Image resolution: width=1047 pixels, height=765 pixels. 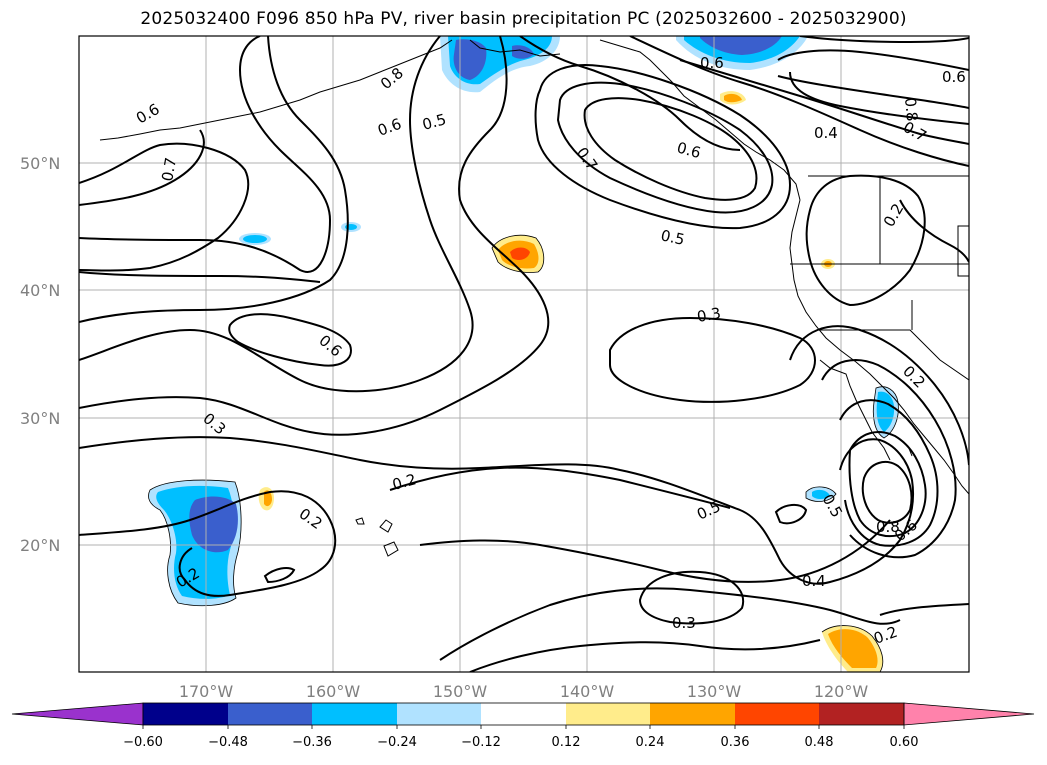 What do you see at coordinates (40, 354) in the screenshot?
I see `latitude-labels: 50°N 40°N 30°N 20°N` at bounding box center [40, 354].